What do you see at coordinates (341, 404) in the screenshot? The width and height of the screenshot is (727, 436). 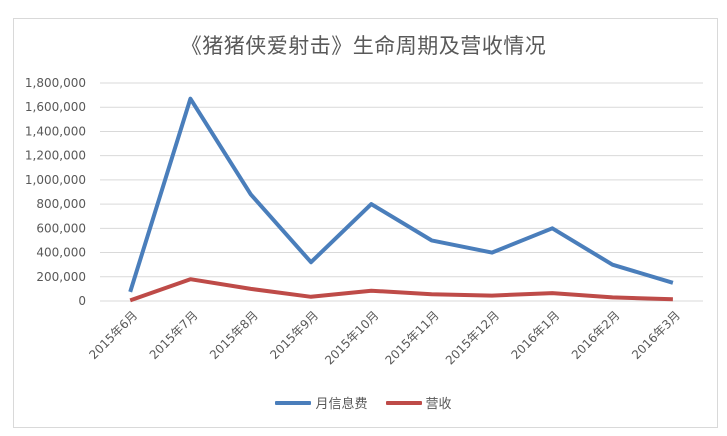 I see `legend-label: 月信息费` at bounding box center [341, 404].